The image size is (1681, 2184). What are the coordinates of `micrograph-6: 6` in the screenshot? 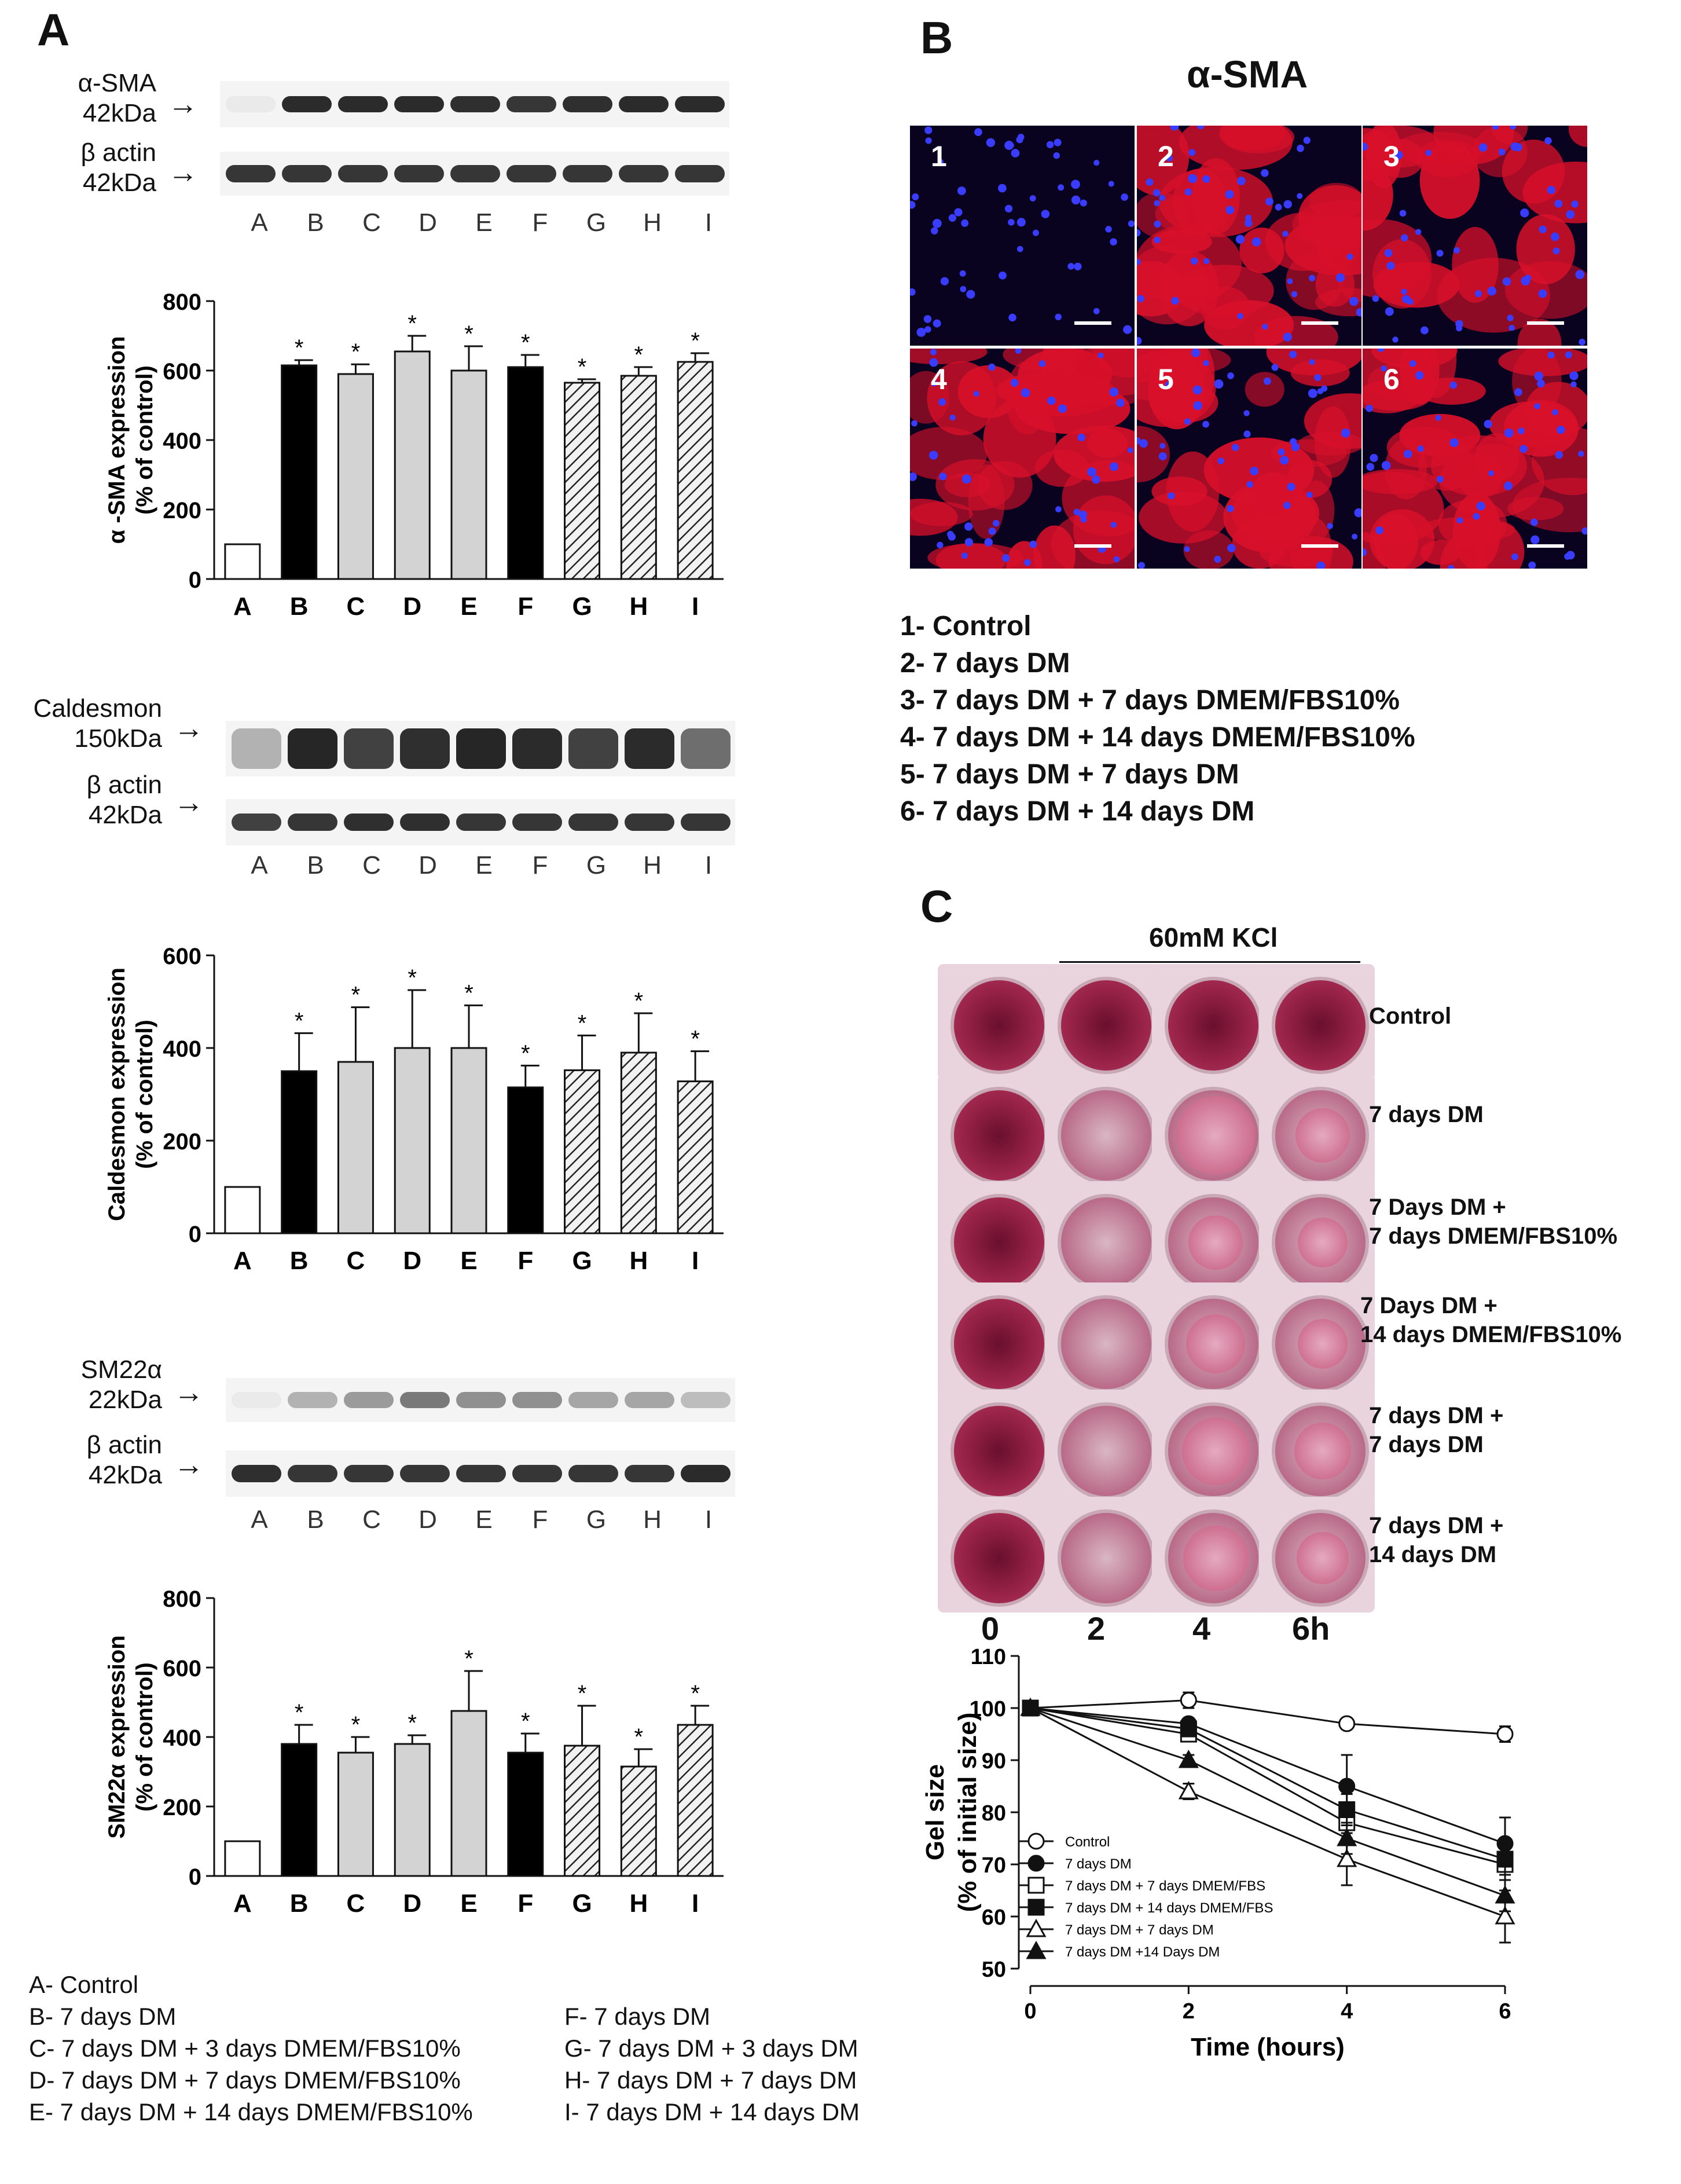 It's located at (1474, 458).